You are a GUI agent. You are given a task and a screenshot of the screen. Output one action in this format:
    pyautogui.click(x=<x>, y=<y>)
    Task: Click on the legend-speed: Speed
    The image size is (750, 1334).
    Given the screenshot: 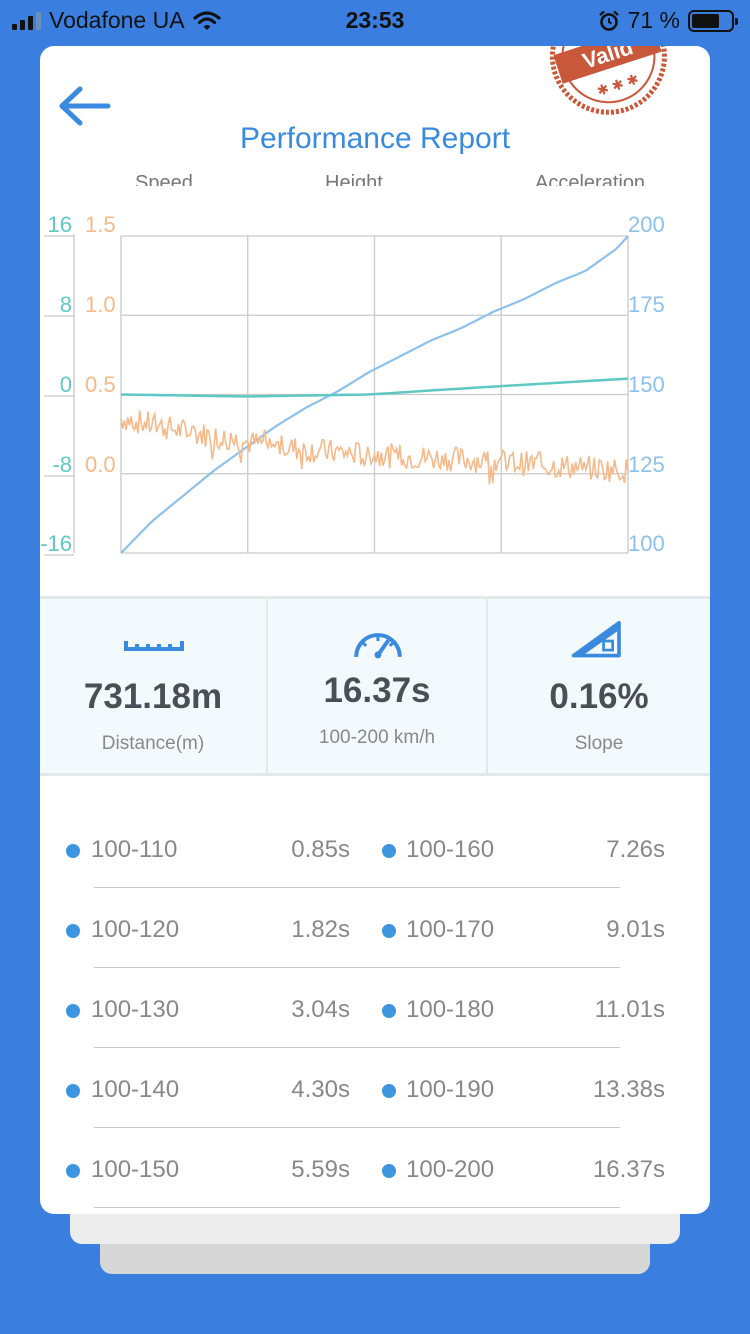 What is the action you would take?
    pyautogui.click(x=164, y=179)
    